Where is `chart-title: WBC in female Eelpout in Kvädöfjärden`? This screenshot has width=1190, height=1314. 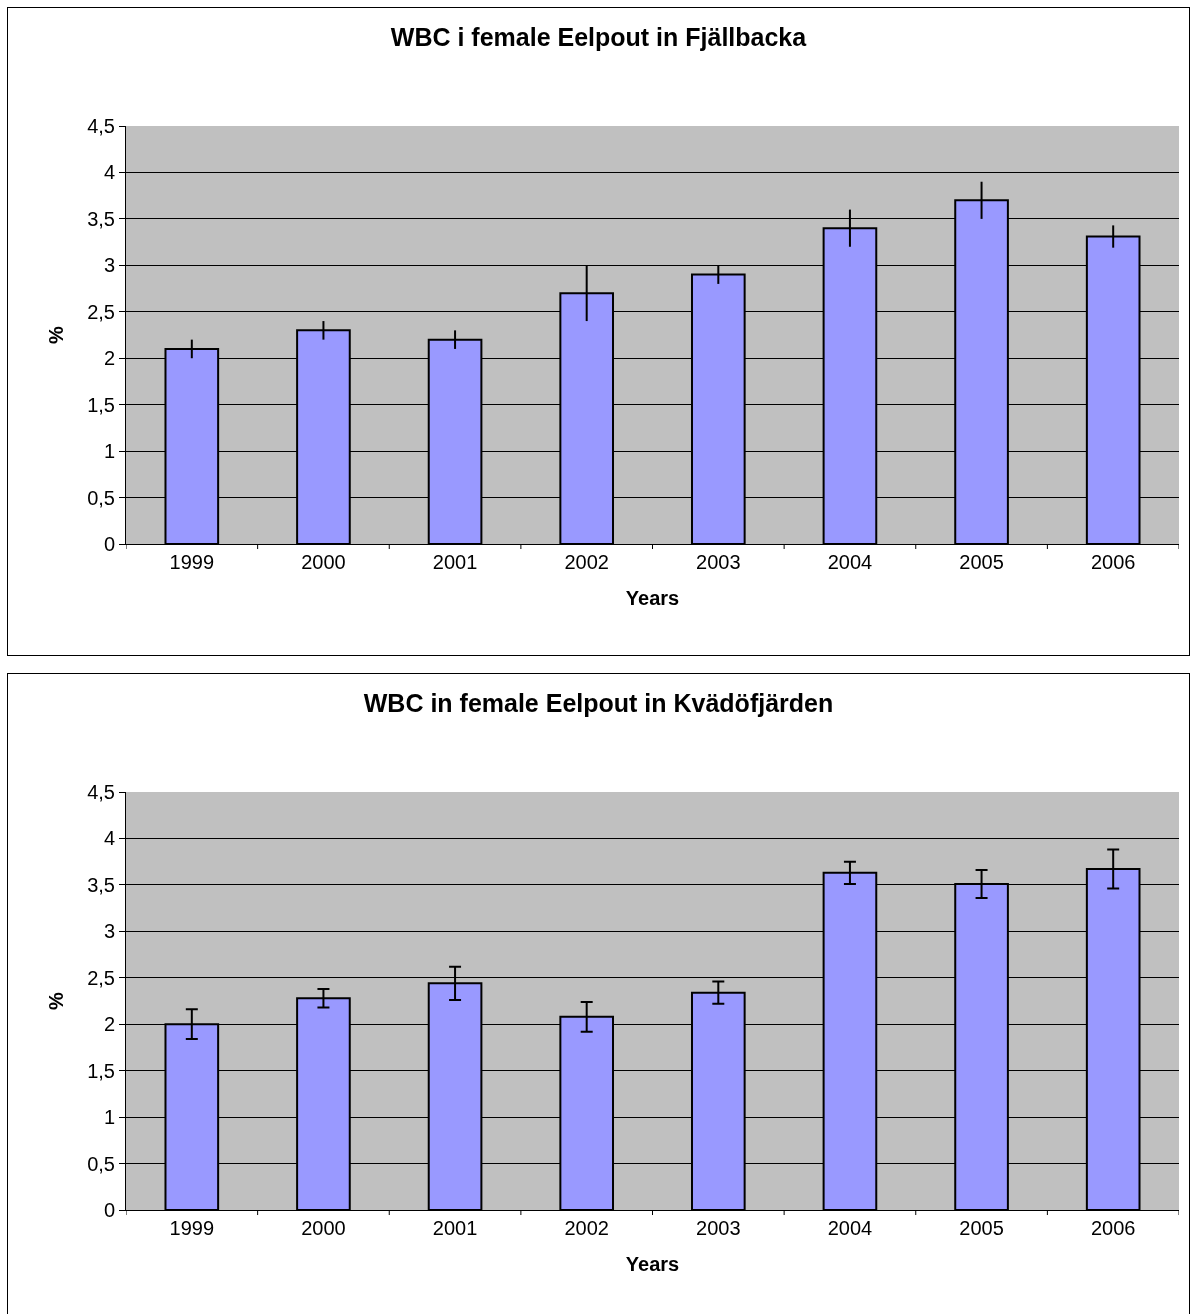
chart-title: WBC in female Eelpout in Kvädöfjärden is located at coordinates (598, 702).